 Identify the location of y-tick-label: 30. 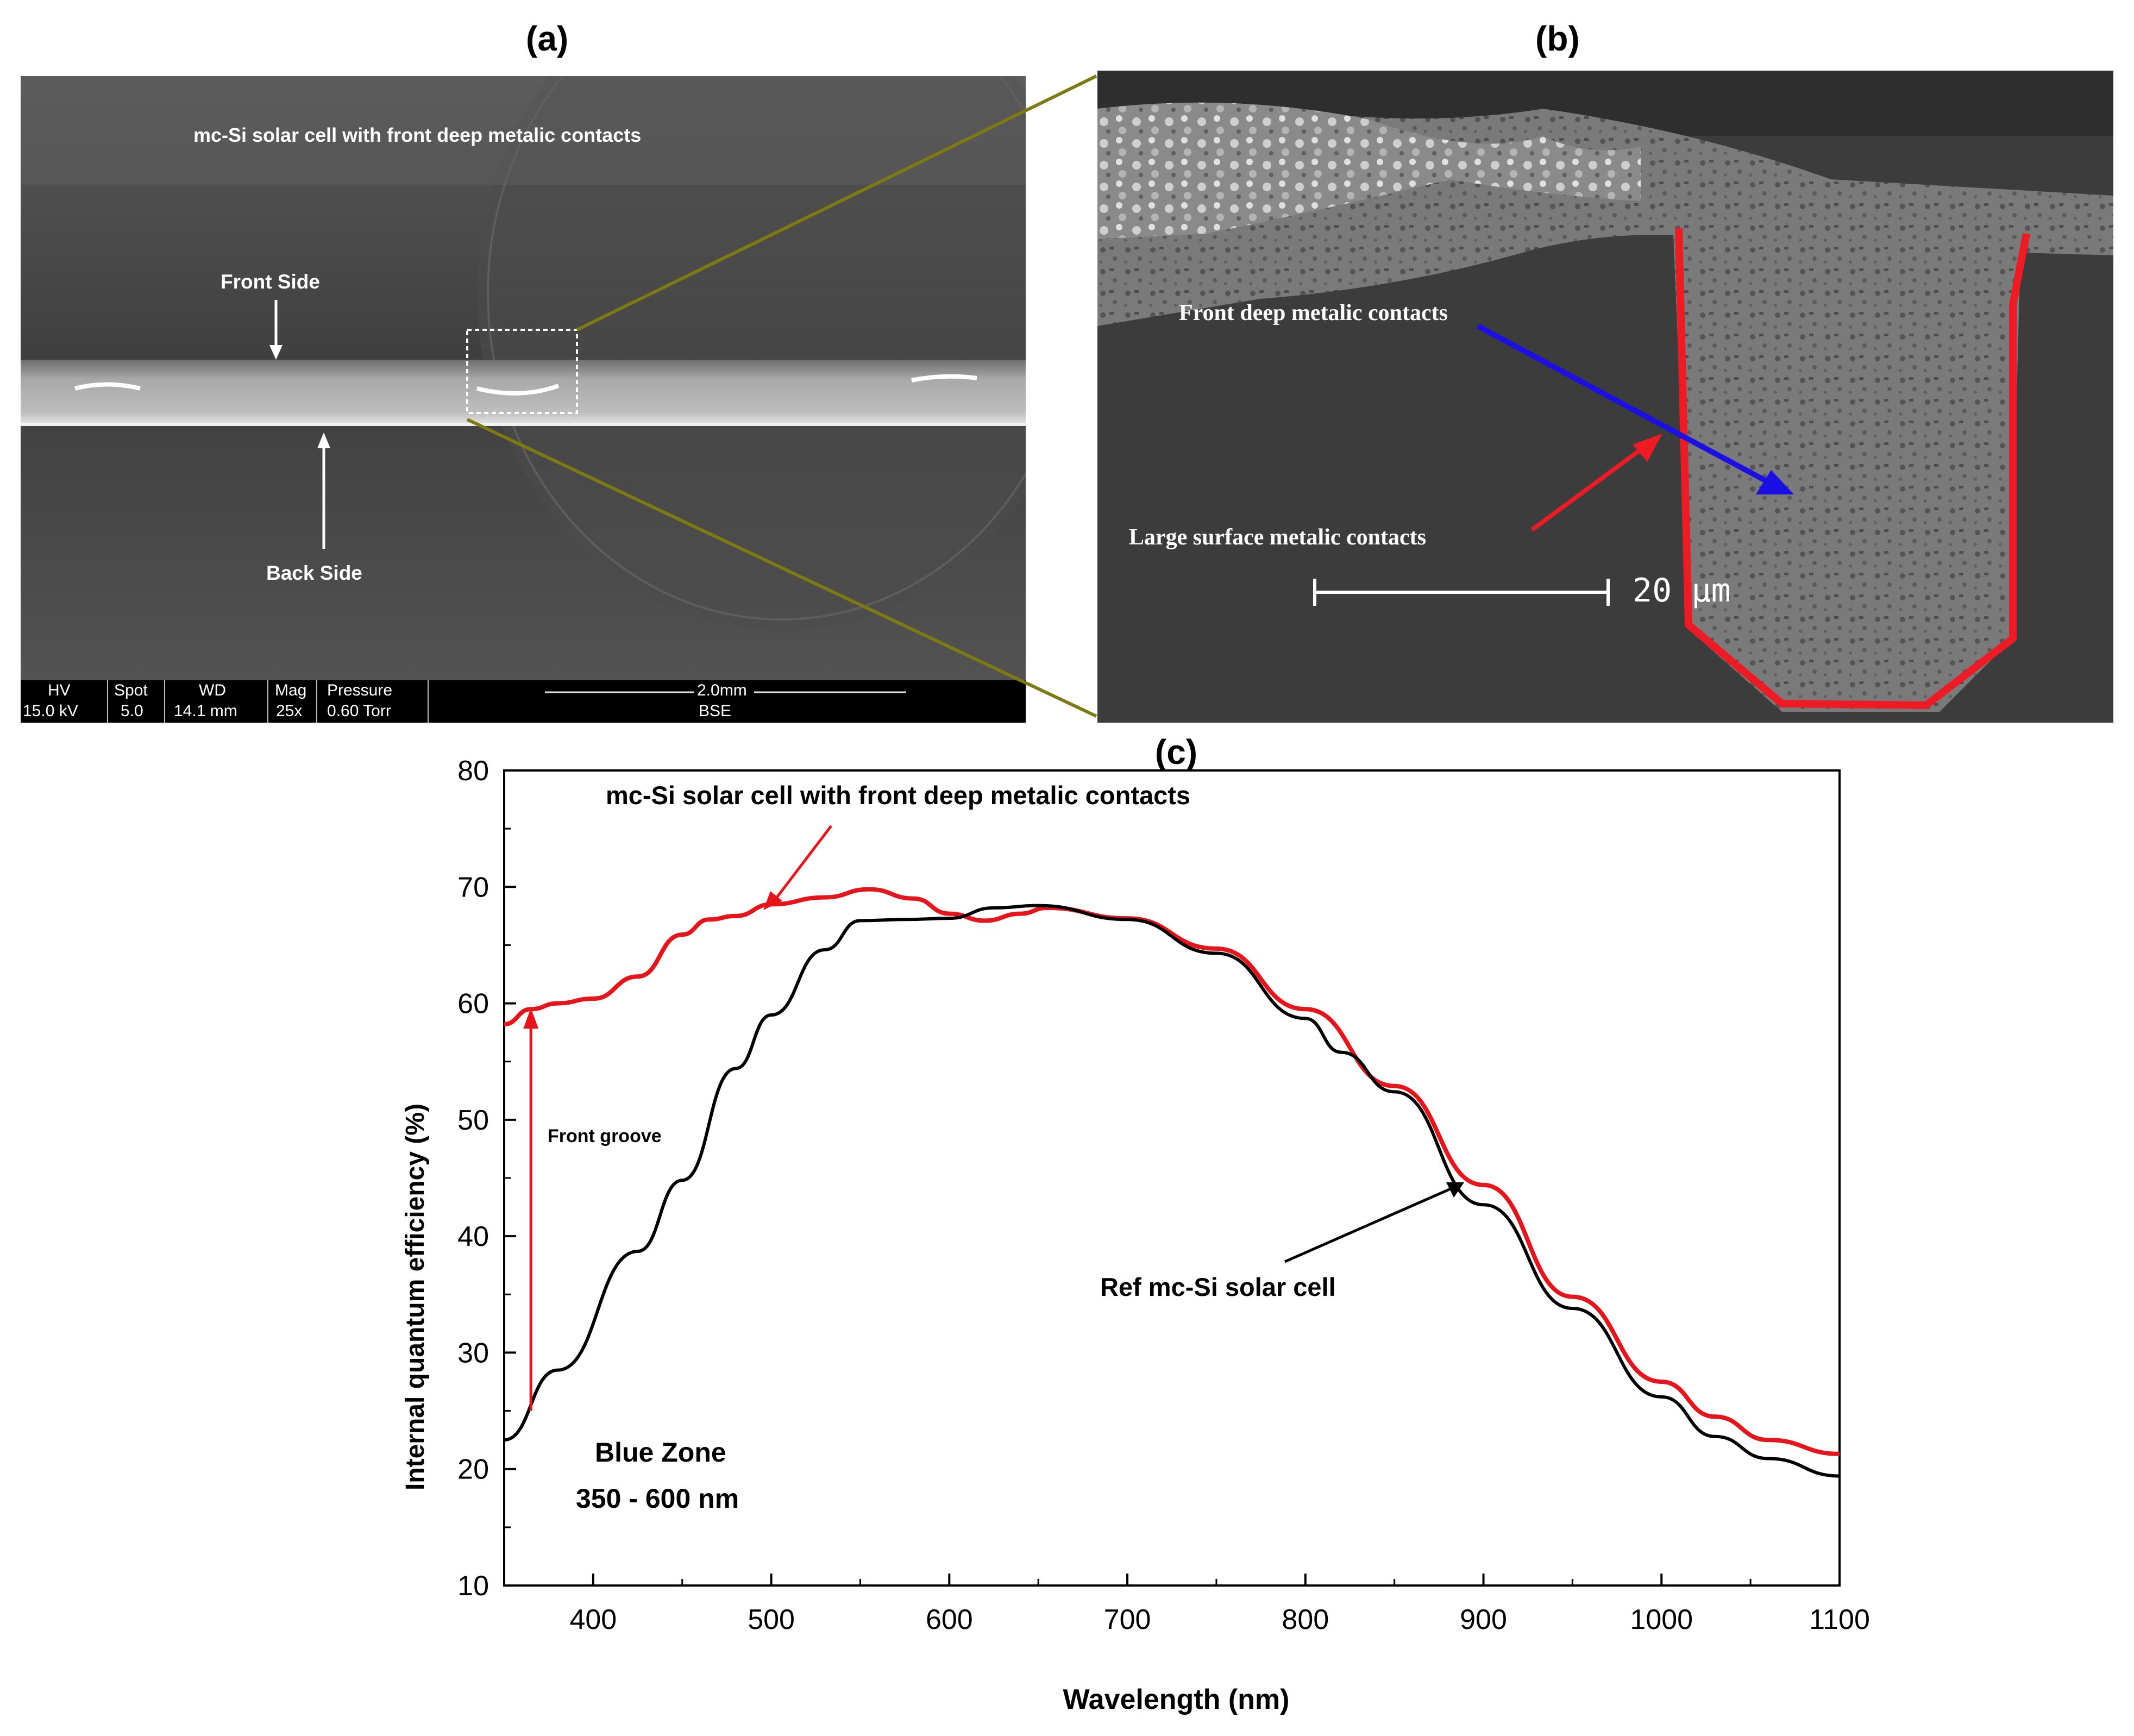
(473, 1353).